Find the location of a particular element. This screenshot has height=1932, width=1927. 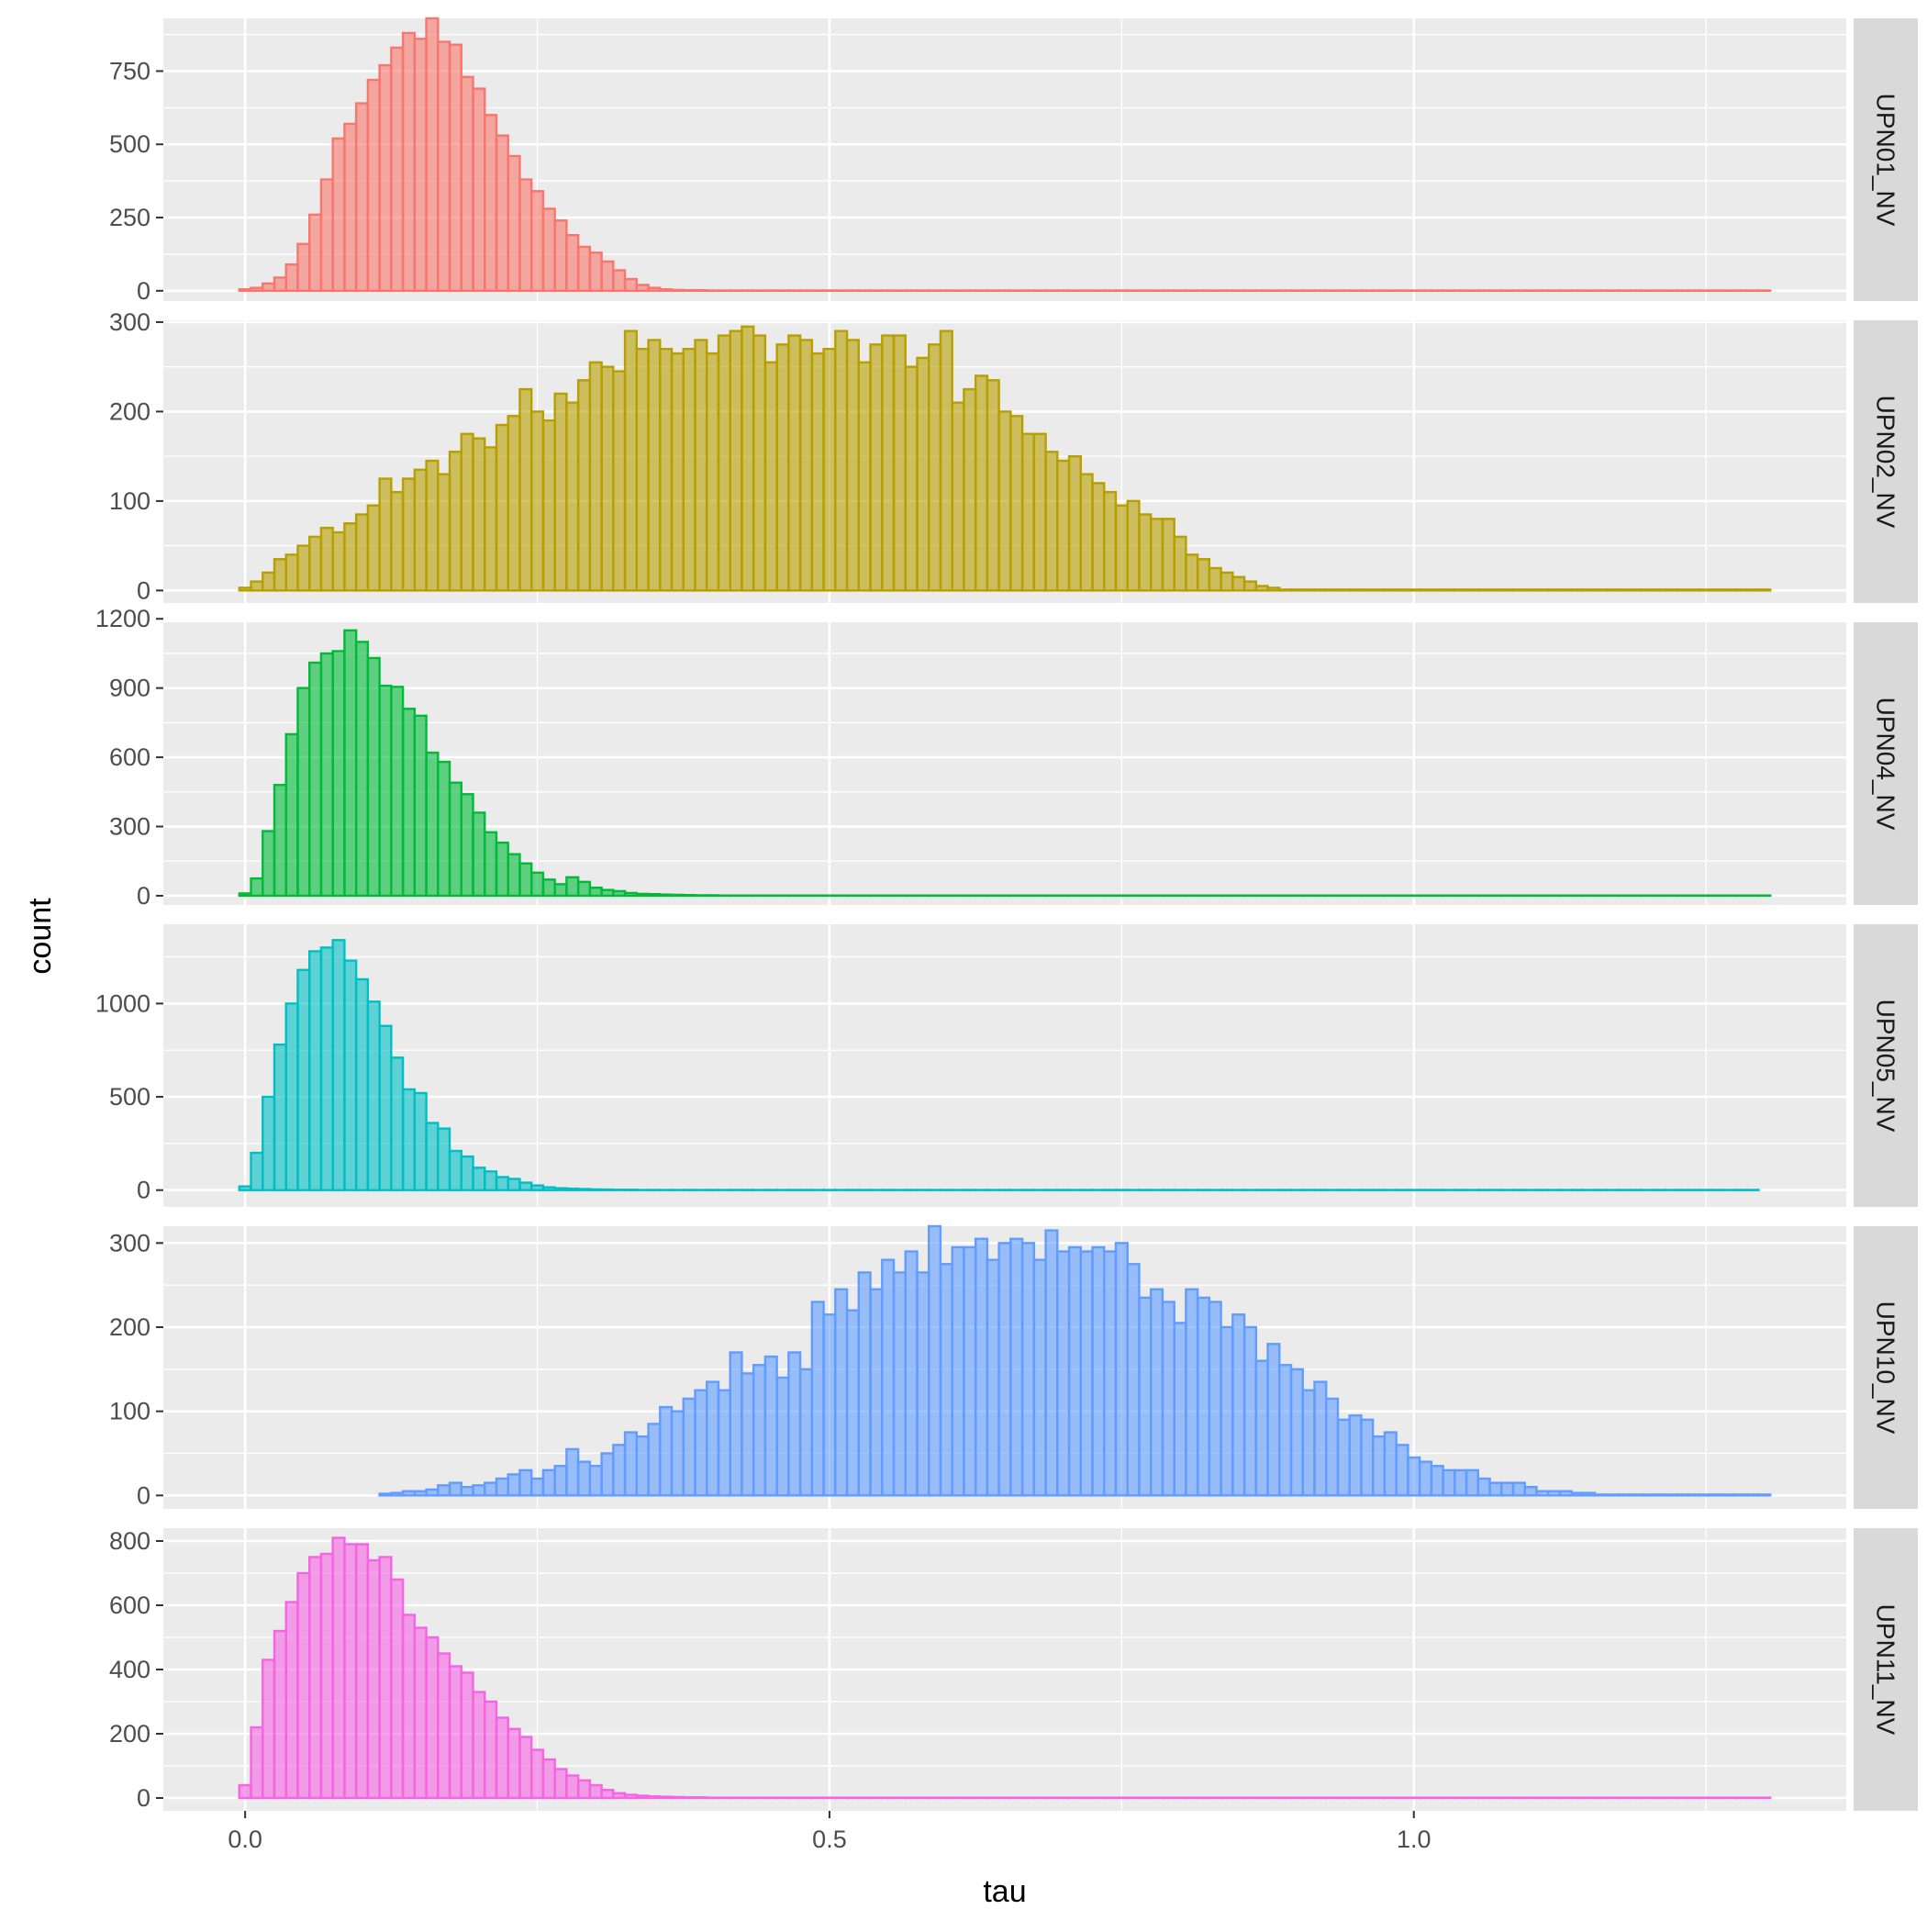

y-axis-title: count is located at coordinates (40, 936).